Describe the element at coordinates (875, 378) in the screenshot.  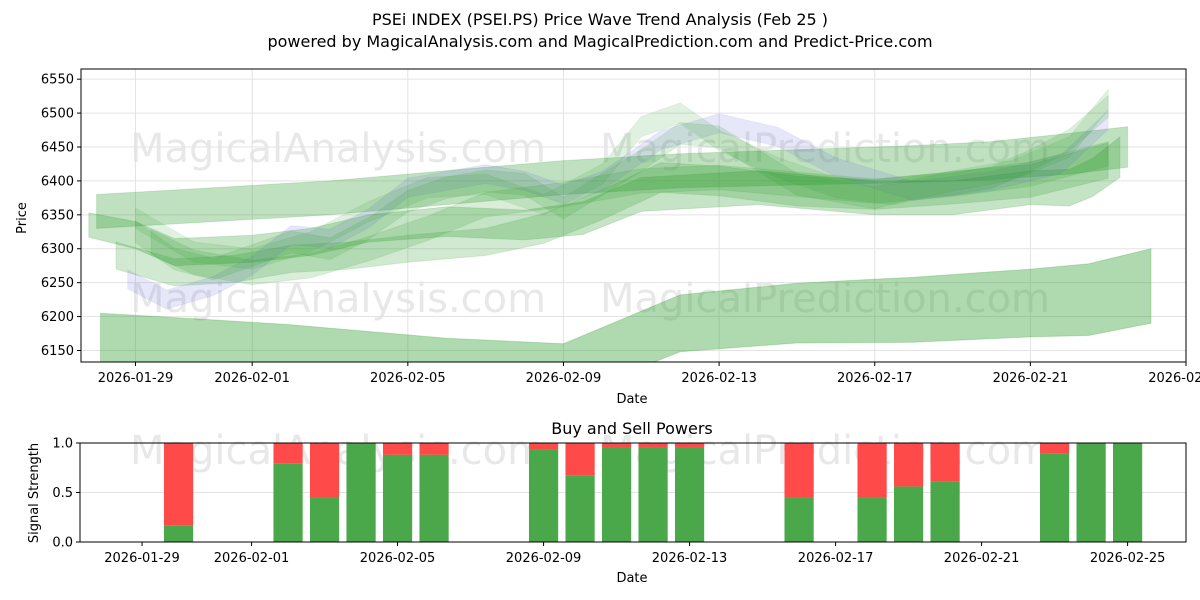
I see `price-x-tick-label-5: 2026-02-17` at that location.